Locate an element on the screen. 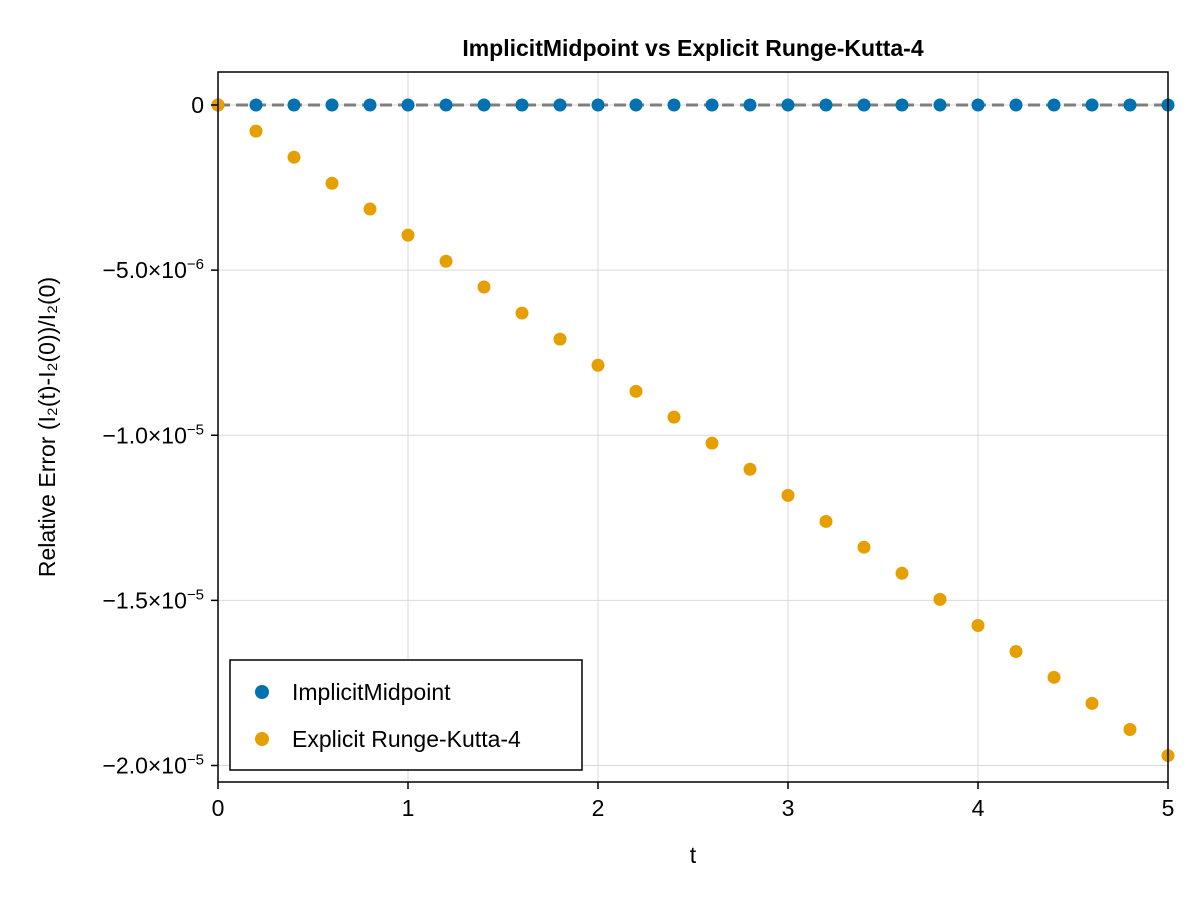 The image size is (1200, 900). legend-box is located at coordinates (406, 715).